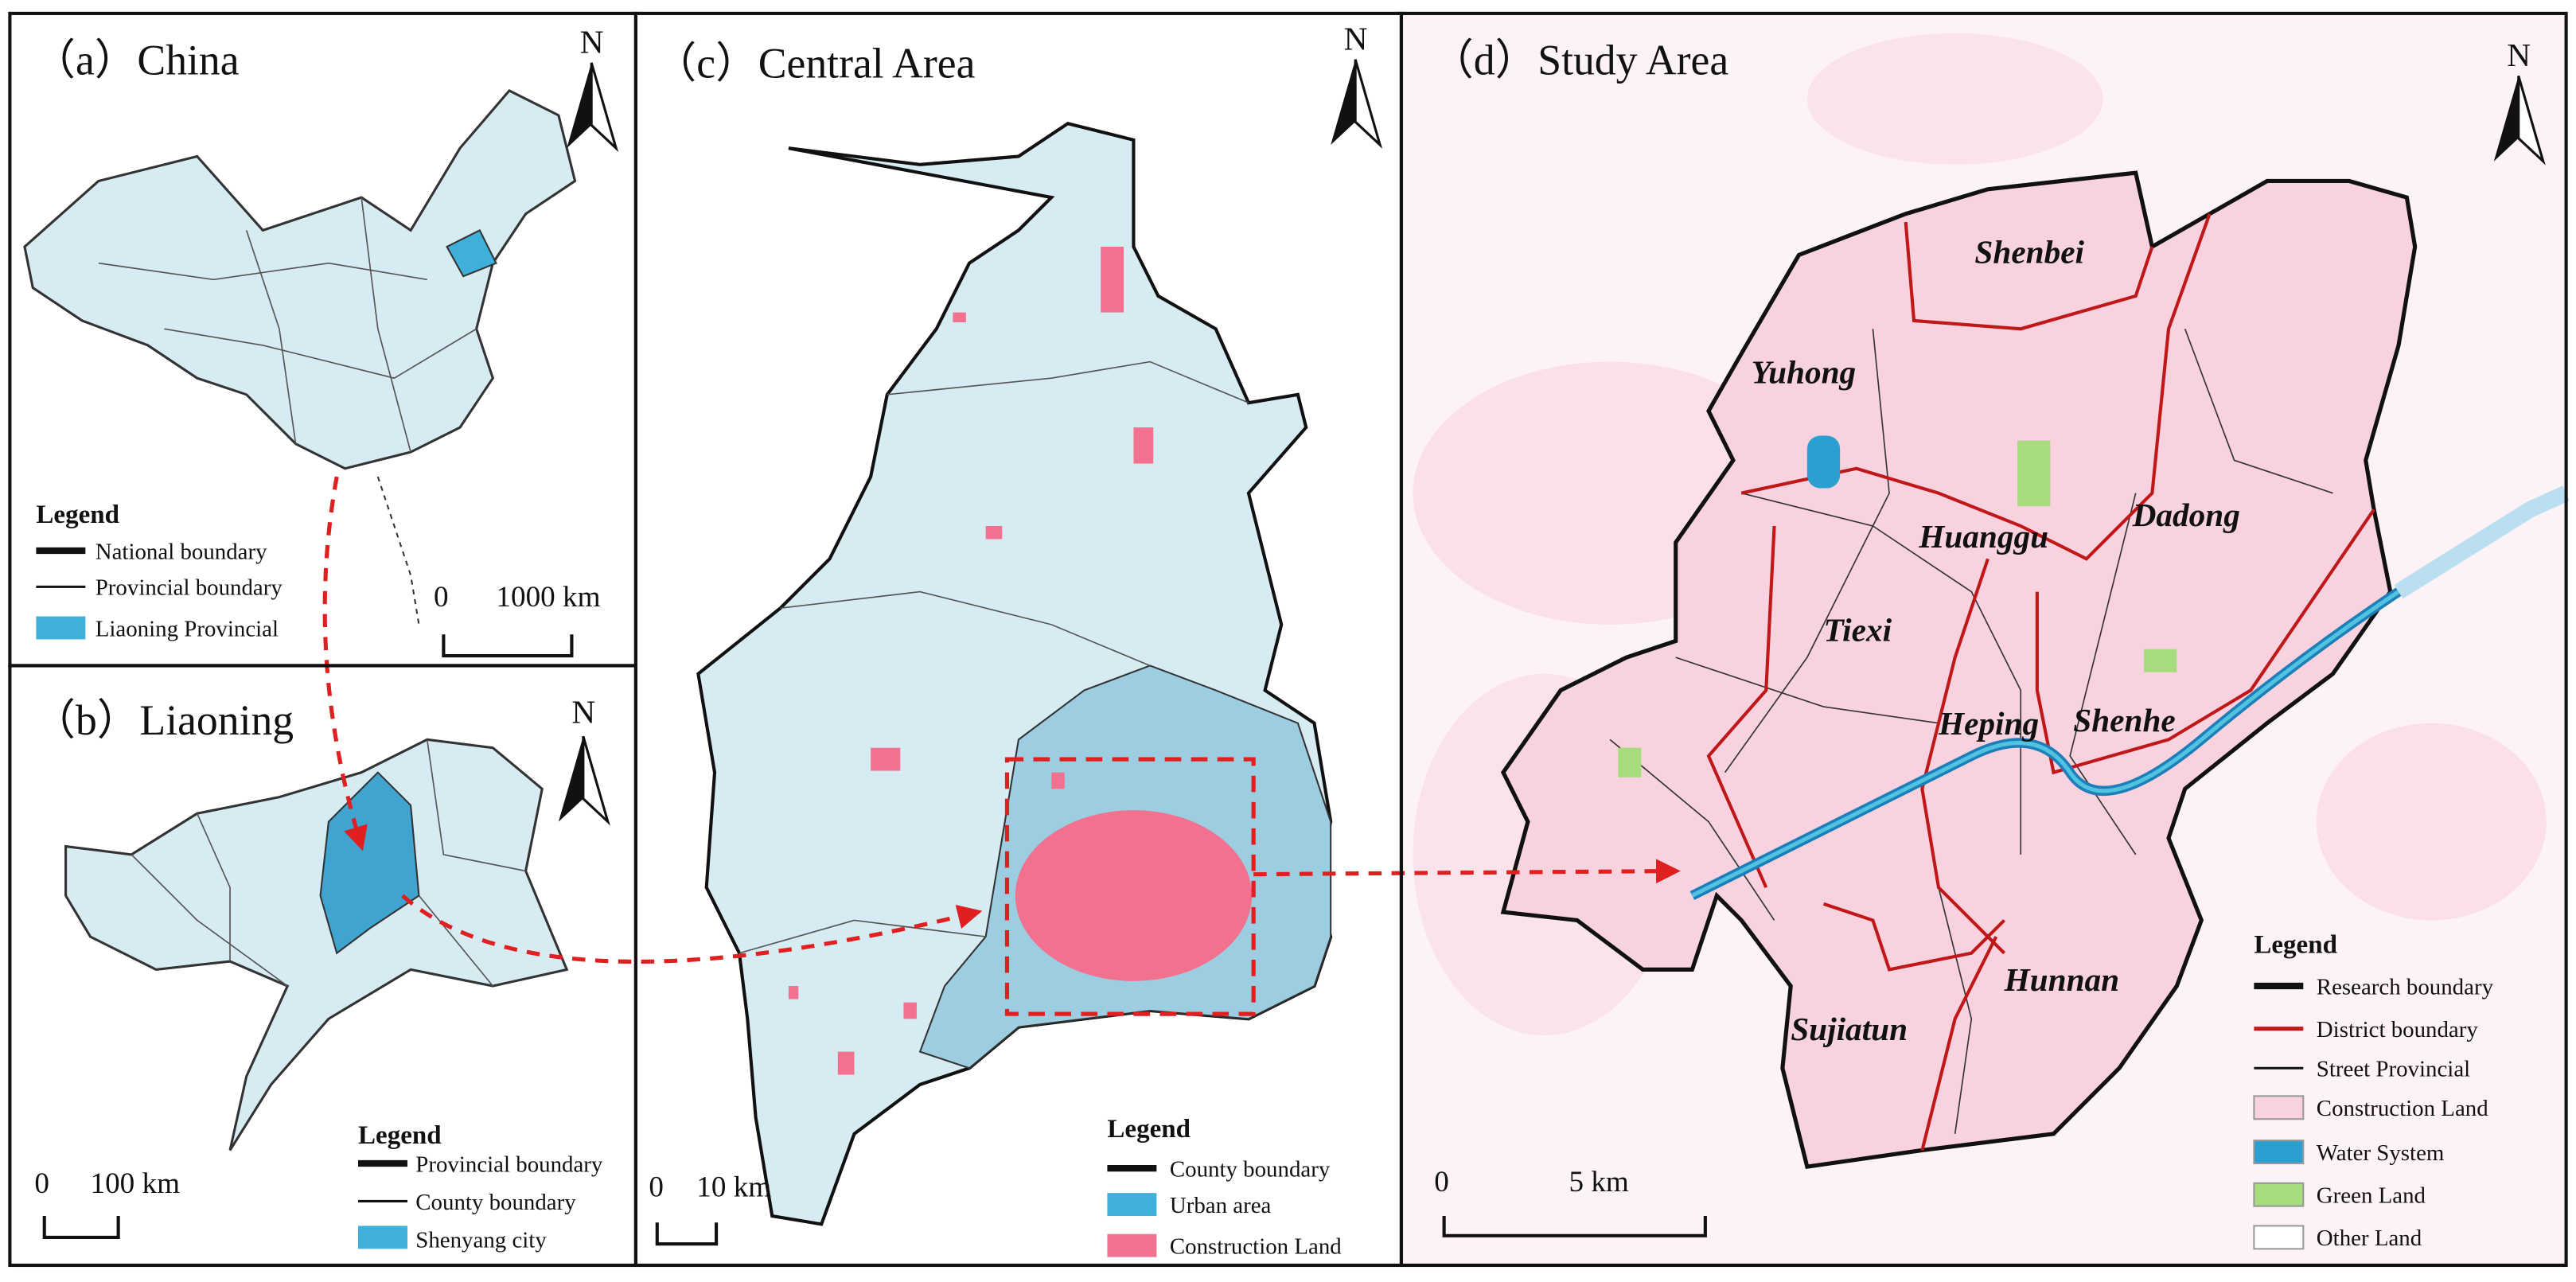  Describe the element at coordinates (1983, 536) in the screenshot. I see `district-label: Huanggu` at that location.